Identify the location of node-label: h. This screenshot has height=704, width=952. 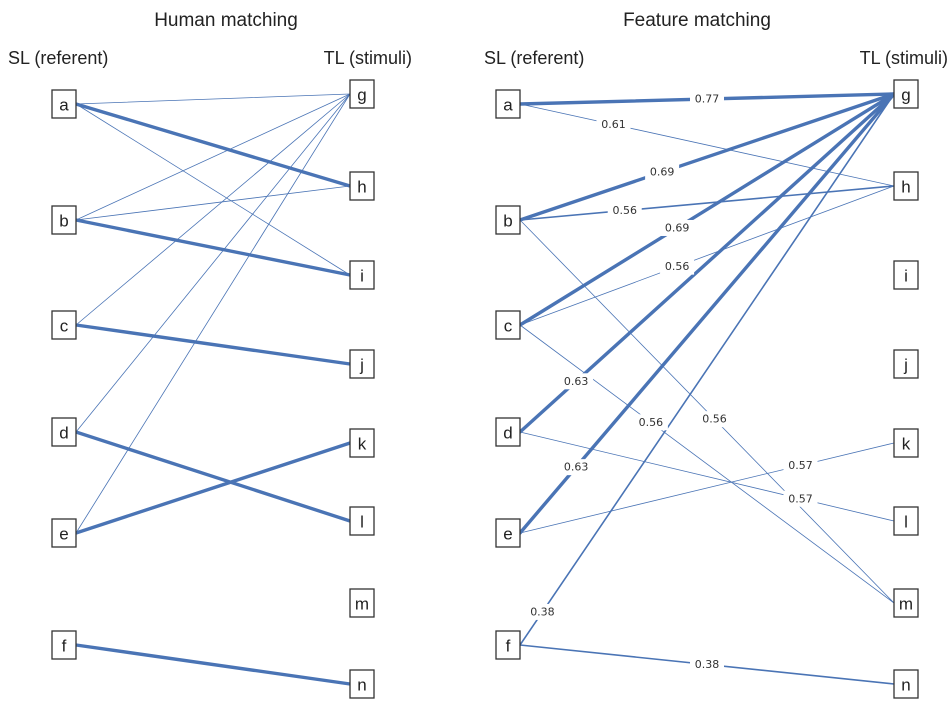
(905, 187).